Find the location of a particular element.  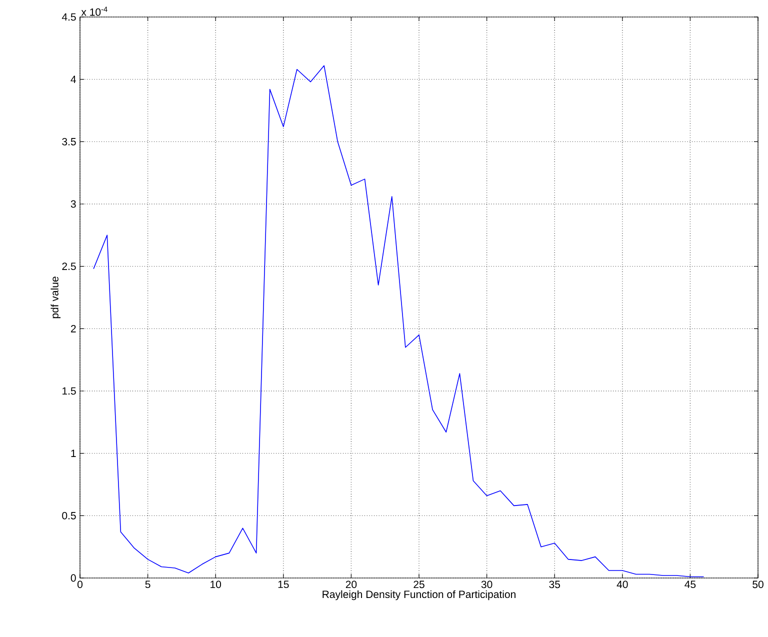

x-axis-title: Rayleigh Density Function of Participation is located at coordinates (419, 595).